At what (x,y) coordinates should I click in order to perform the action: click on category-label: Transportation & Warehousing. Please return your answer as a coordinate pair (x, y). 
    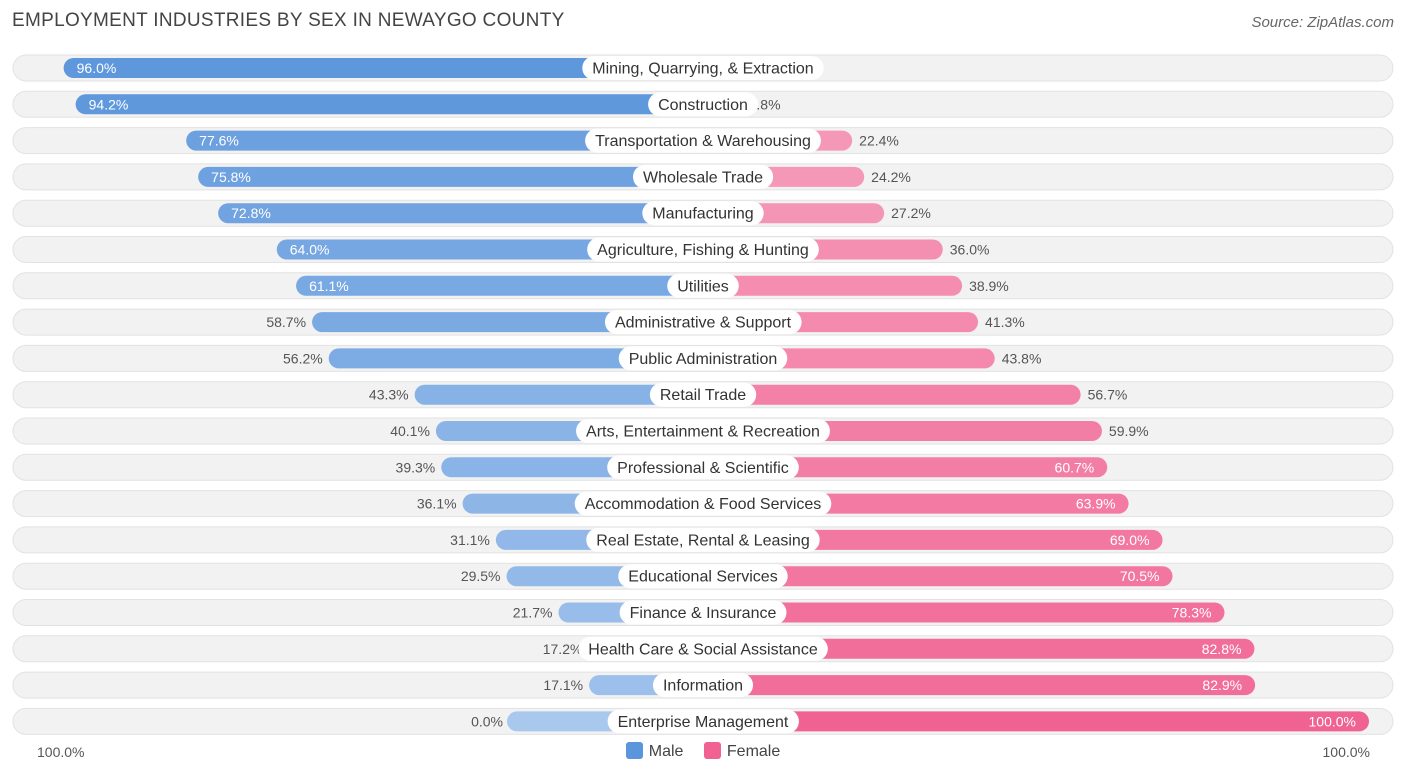
    Looking at the image, I should click on (703, 141).